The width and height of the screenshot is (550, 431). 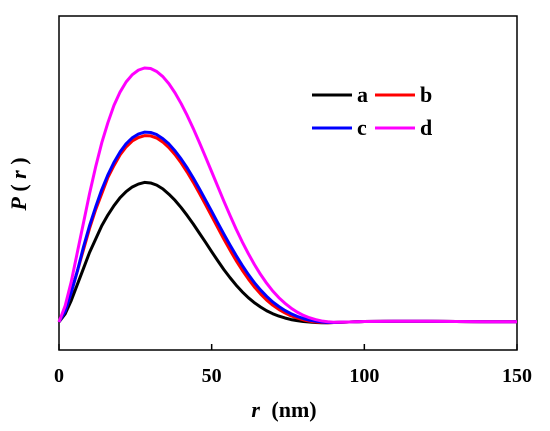 What do you see at coordinates (372, 111) in the screenshot?
I see `legend: a b c d` at bounding box center [372, 111].